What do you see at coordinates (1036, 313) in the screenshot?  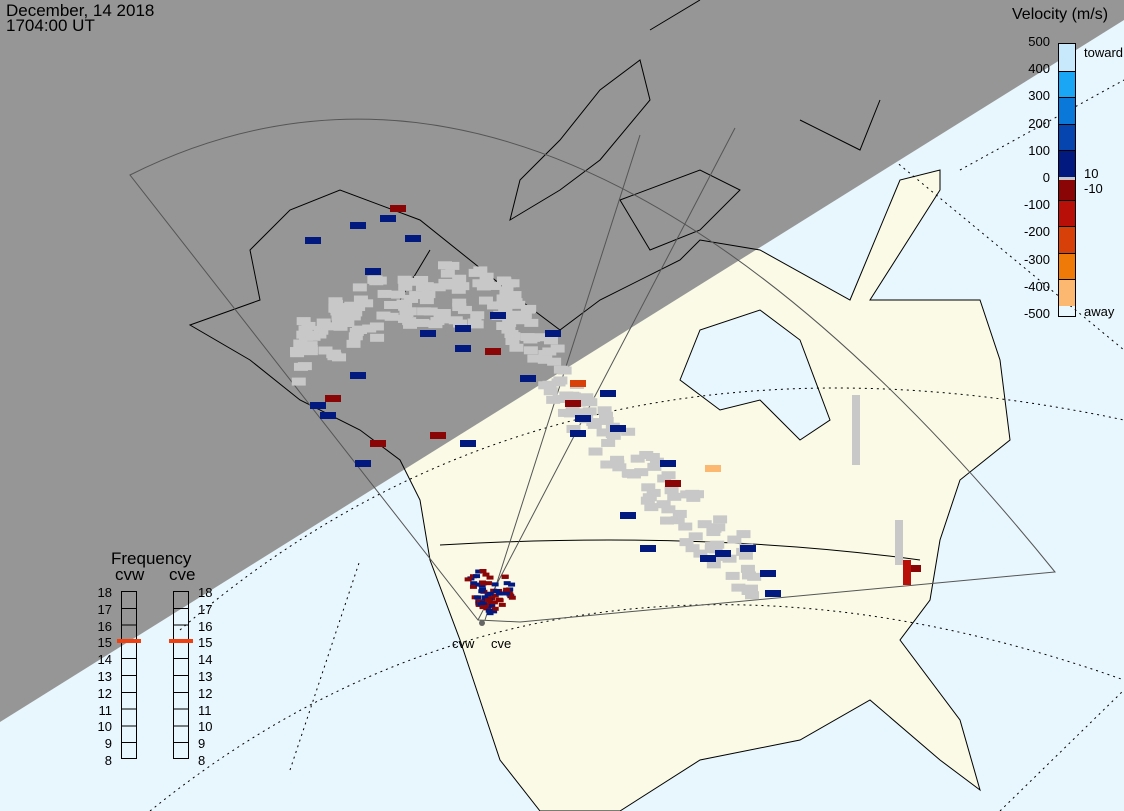 I see `velocity-tick: -500` at bounding box center [1036, 313].